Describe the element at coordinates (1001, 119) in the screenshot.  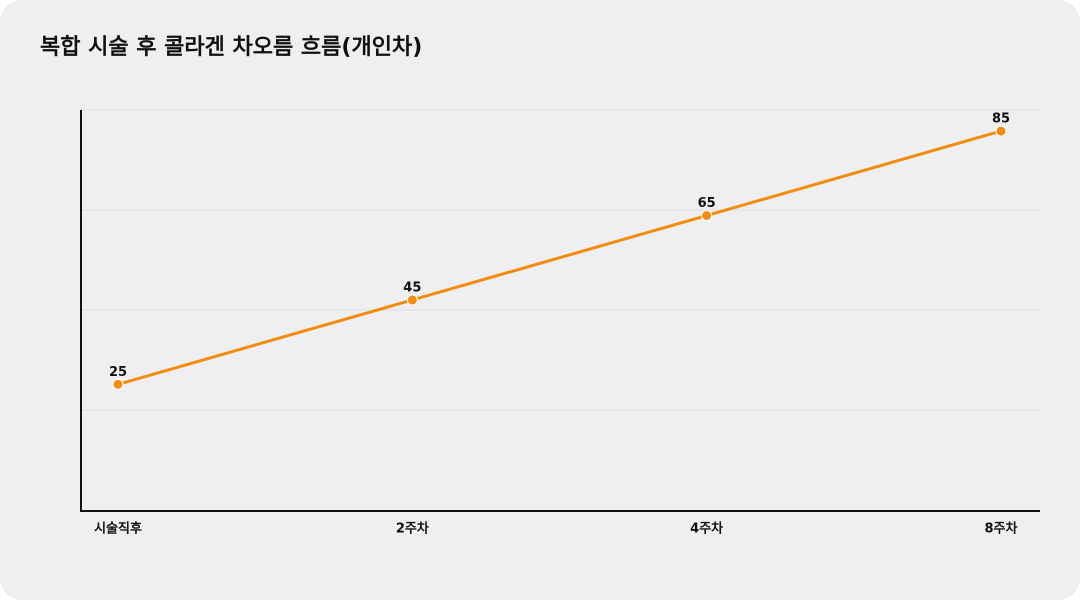
I see `data-label: 85` at that location.